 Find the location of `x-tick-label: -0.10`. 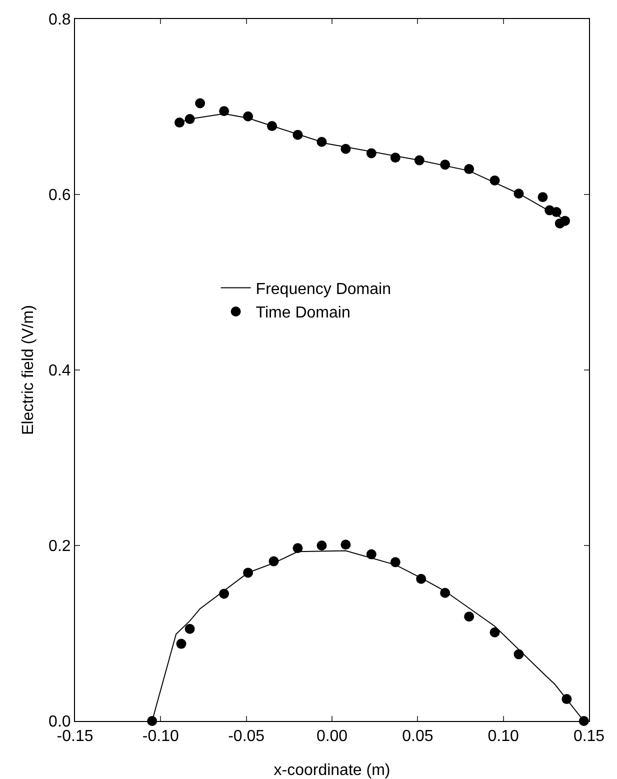

x-tick-label: -0.10 is located at coordinates (161, 737).